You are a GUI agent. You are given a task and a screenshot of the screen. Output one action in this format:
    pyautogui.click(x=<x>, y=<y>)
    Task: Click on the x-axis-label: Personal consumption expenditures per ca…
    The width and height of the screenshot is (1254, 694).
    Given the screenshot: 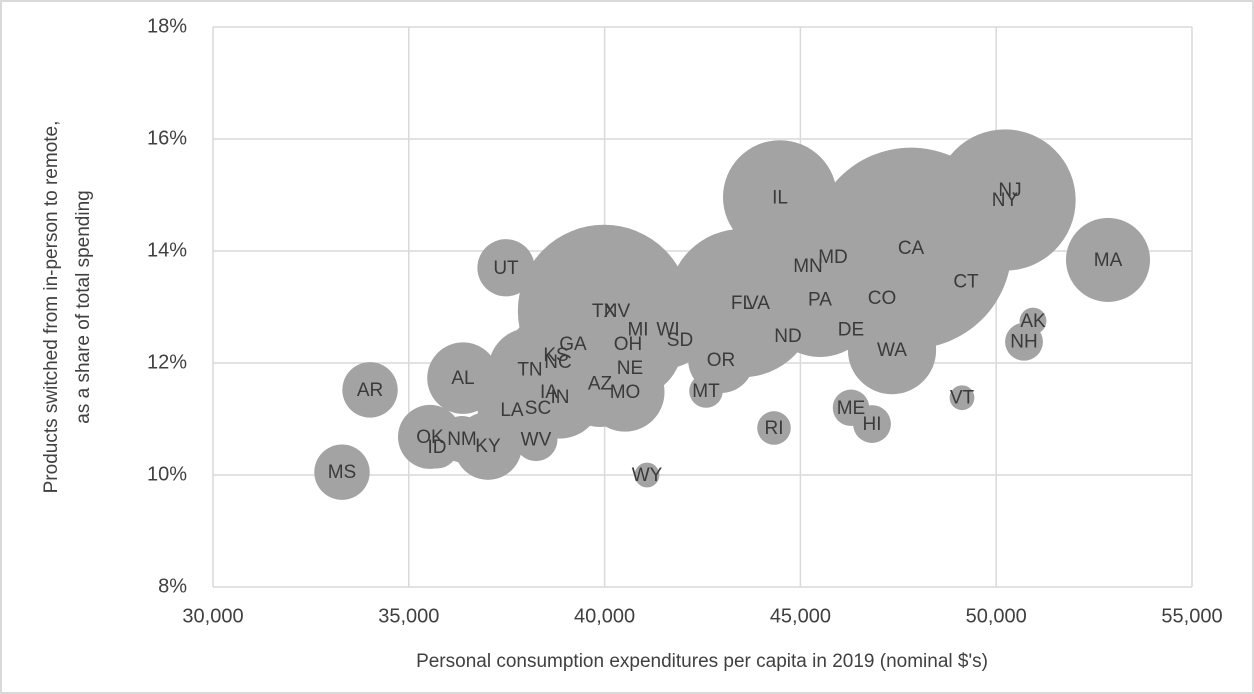 What is the action you would take?
    pyautogui.click(x=702, y=661)
    